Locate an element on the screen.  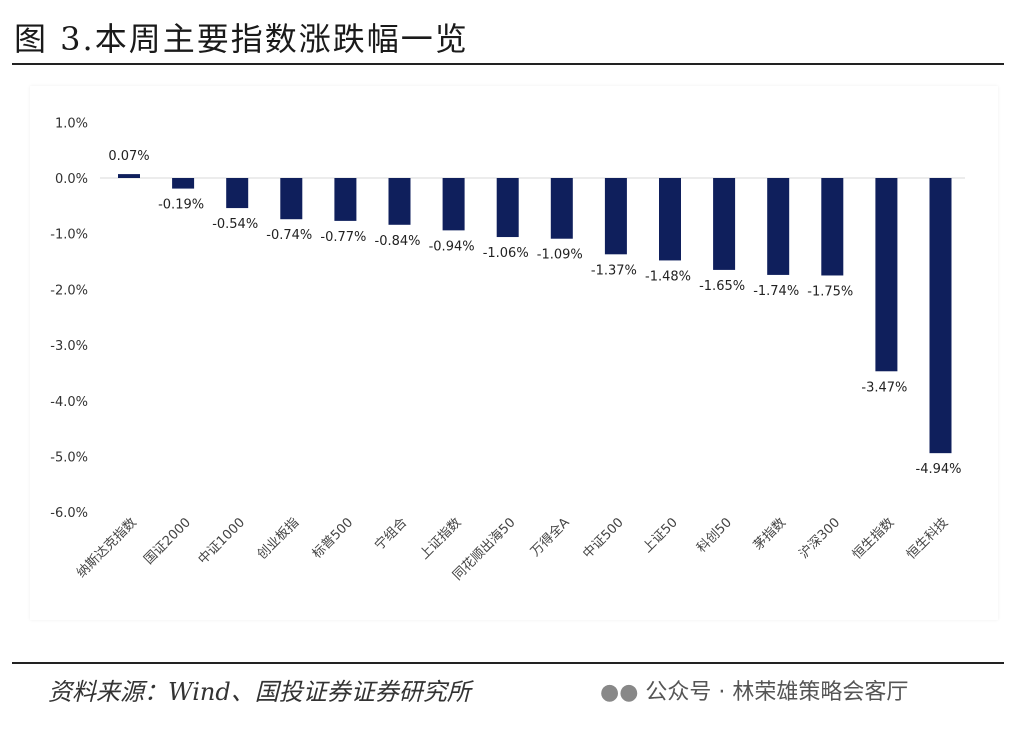
y-tick-label: -5.0% is located at coordinates (69, 458).